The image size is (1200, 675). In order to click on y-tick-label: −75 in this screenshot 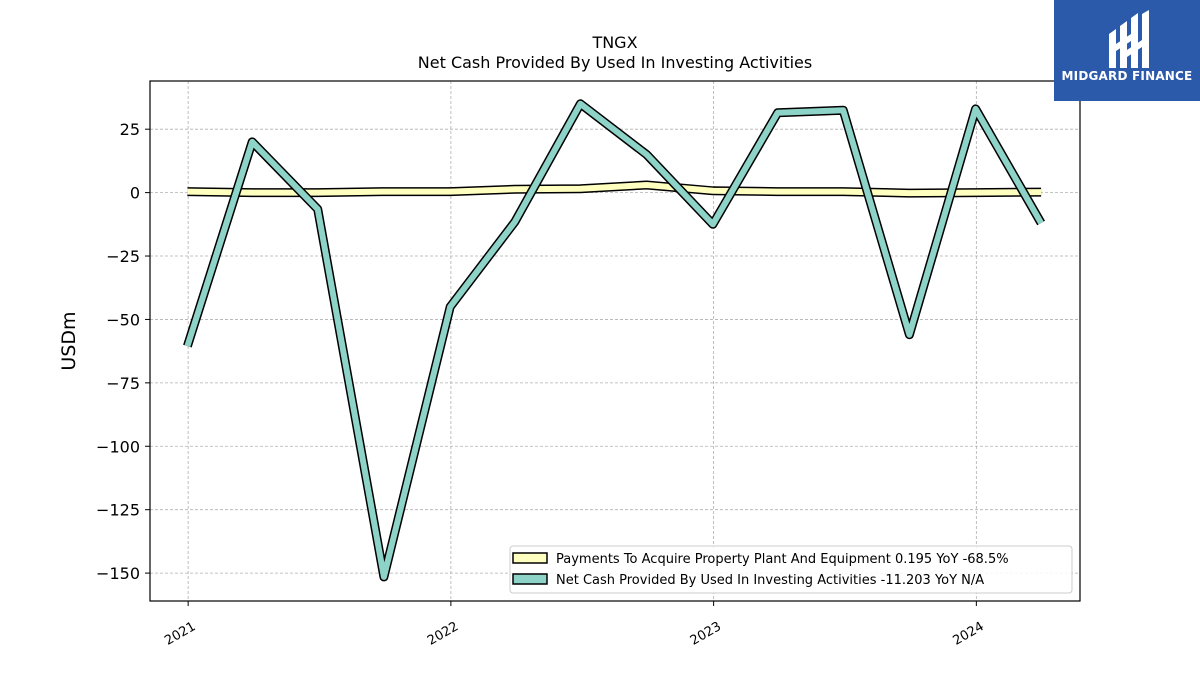, I will do `click(123, 383)`.